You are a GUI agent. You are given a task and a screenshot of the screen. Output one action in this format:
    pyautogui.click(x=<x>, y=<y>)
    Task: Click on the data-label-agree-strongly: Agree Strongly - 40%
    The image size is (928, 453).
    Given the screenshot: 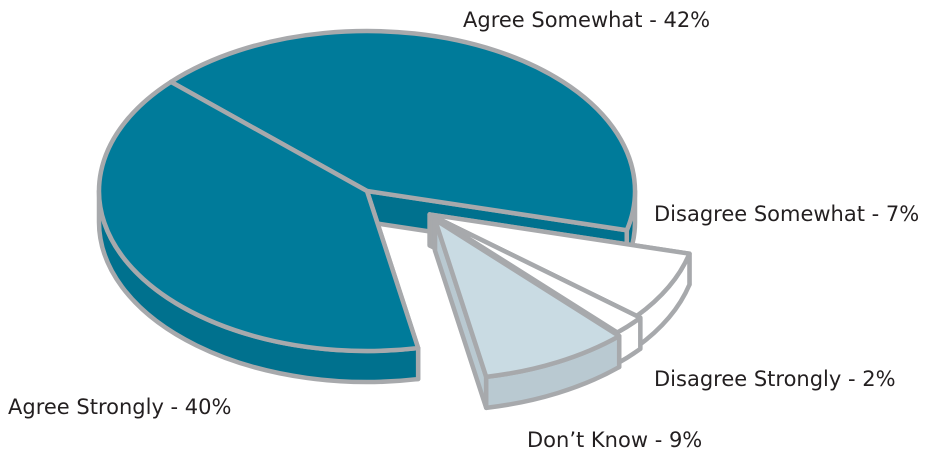 What is the action you would take?
    pyautogui.click(x=120, y=407)
    